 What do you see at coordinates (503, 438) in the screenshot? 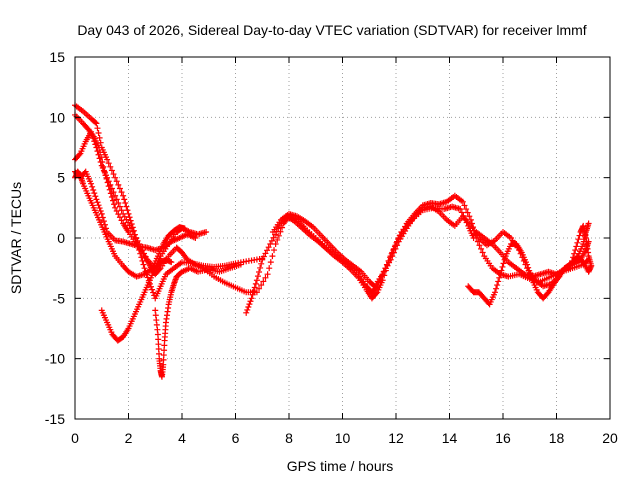
I see `x-tick-label: 16` at bounding box center [503, 438].